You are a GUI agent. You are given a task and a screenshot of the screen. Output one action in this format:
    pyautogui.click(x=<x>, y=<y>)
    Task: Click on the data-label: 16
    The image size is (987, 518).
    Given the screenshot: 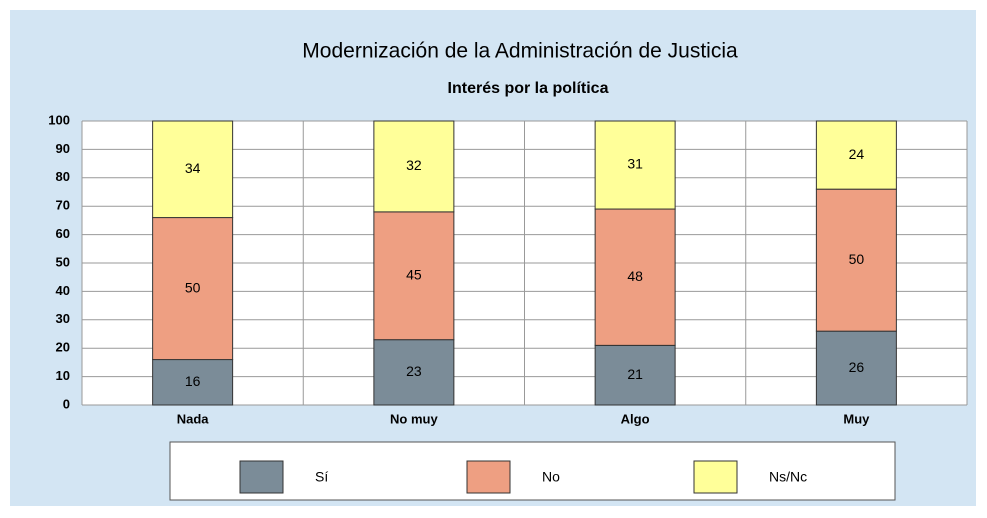 What is the action you would take?
    pyautogui.click(x=193, y=381)
    